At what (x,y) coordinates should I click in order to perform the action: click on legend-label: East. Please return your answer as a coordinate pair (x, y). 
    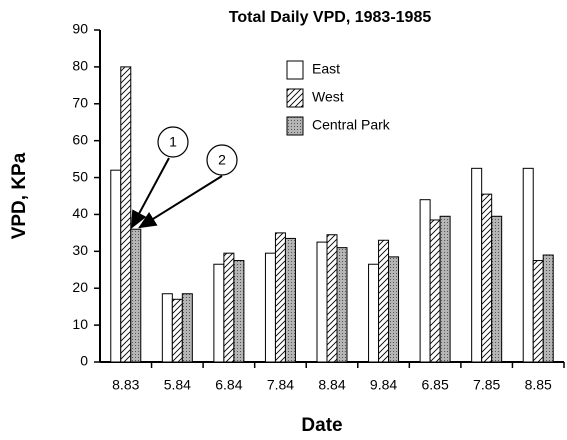
    Looking at the image, I should click on (326, 69).